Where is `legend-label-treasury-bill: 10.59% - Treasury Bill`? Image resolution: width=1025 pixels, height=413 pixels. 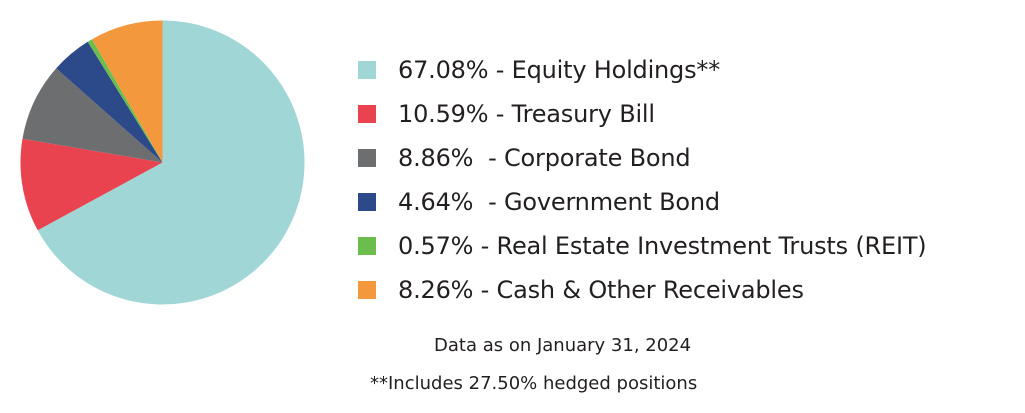 legend-label-treasury-bill: 10.59% - Treasury Bill is located at coordinates (526, 114).